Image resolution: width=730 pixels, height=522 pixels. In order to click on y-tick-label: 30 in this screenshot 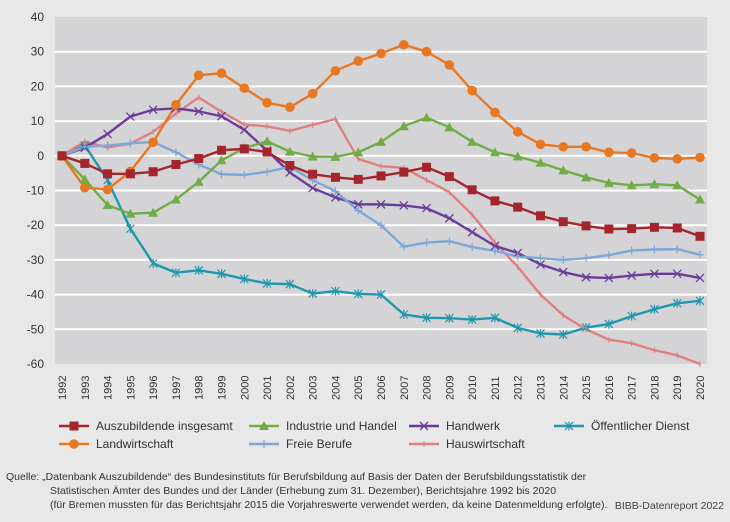, I will do `click(38, 52)`.